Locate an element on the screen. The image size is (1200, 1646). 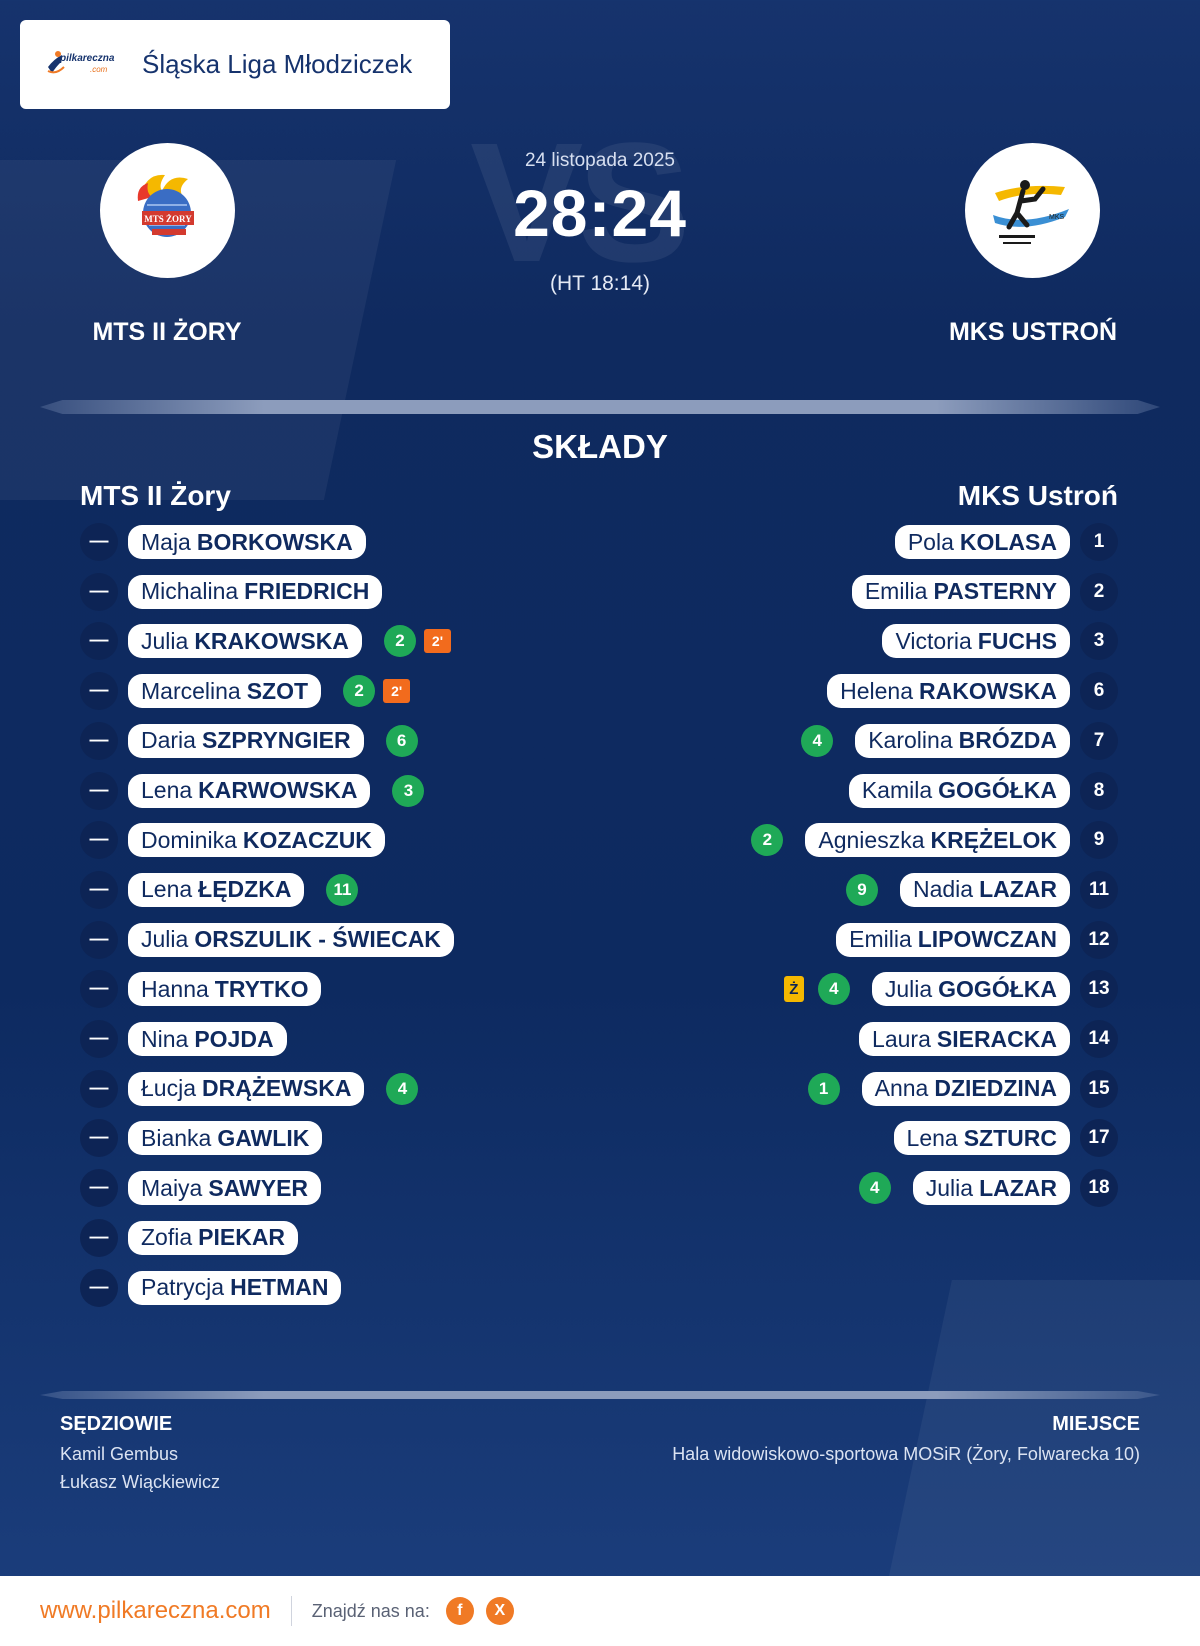
home-team-crest: MTS ŻORY is located at coordinates (167, 210).